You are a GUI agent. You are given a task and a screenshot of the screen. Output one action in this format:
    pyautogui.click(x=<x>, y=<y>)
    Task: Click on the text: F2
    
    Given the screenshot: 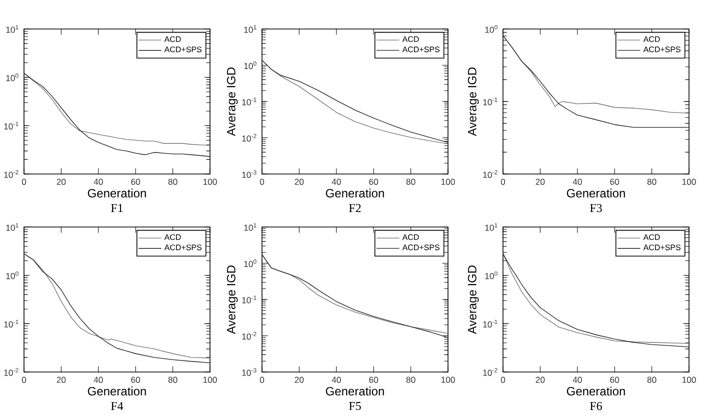 What is the action you would take?
    pyautogui.click(x=355, y=208)
    